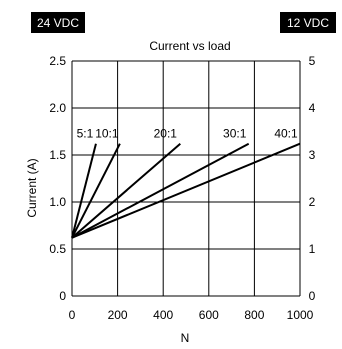 This screenshot has height=349, width=342. Describe the element at coordinates (57, 202) in the screenshot. I see `y-tick-label-left: 1.0` at that location.